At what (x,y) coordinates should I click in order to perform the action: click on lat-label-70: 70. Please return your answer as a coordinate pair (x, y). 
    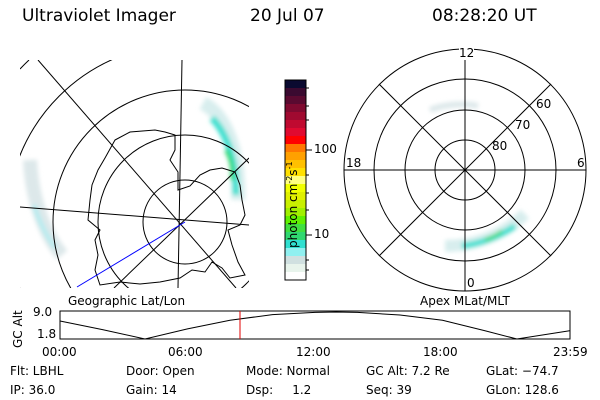
    Looking at the image, I should click on (523, 125).